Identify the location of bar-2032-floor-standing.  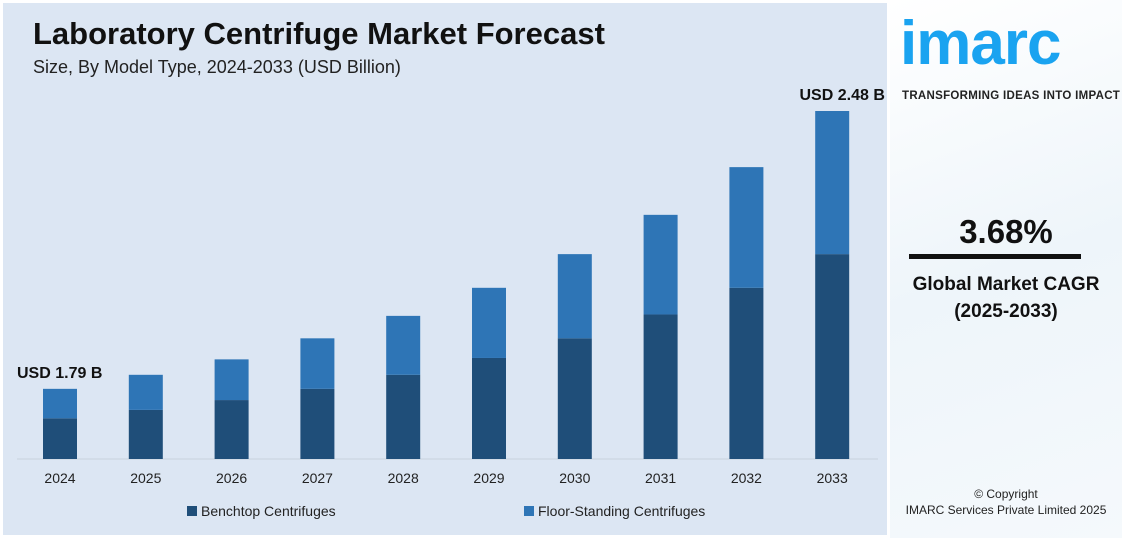
(746, 227).